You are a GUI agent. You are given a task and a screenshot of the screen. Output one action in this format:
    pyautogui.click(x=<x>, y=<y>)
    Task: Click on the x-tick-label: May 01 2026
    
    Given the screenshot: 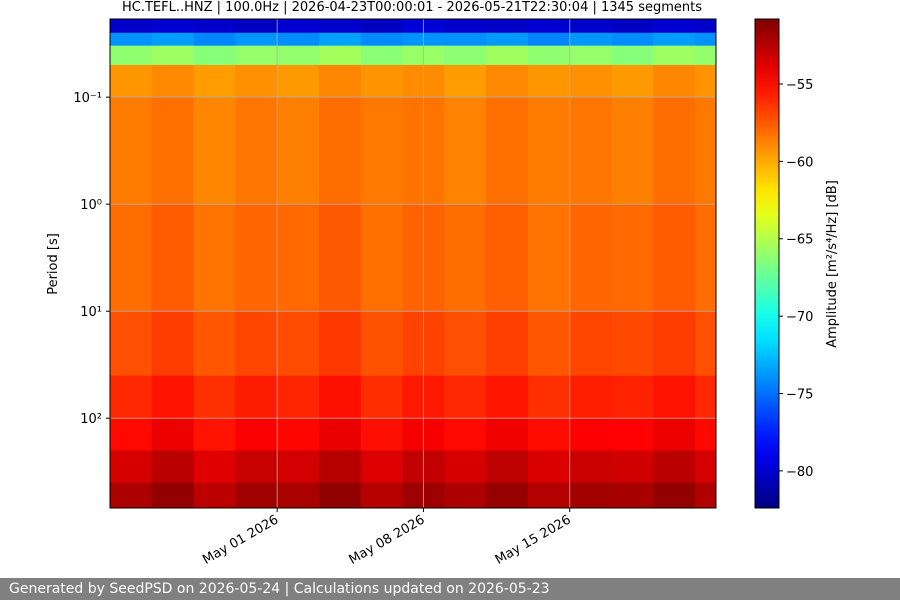 What is the action you would take?
    pyautogui.click(x=240, y=539)
    